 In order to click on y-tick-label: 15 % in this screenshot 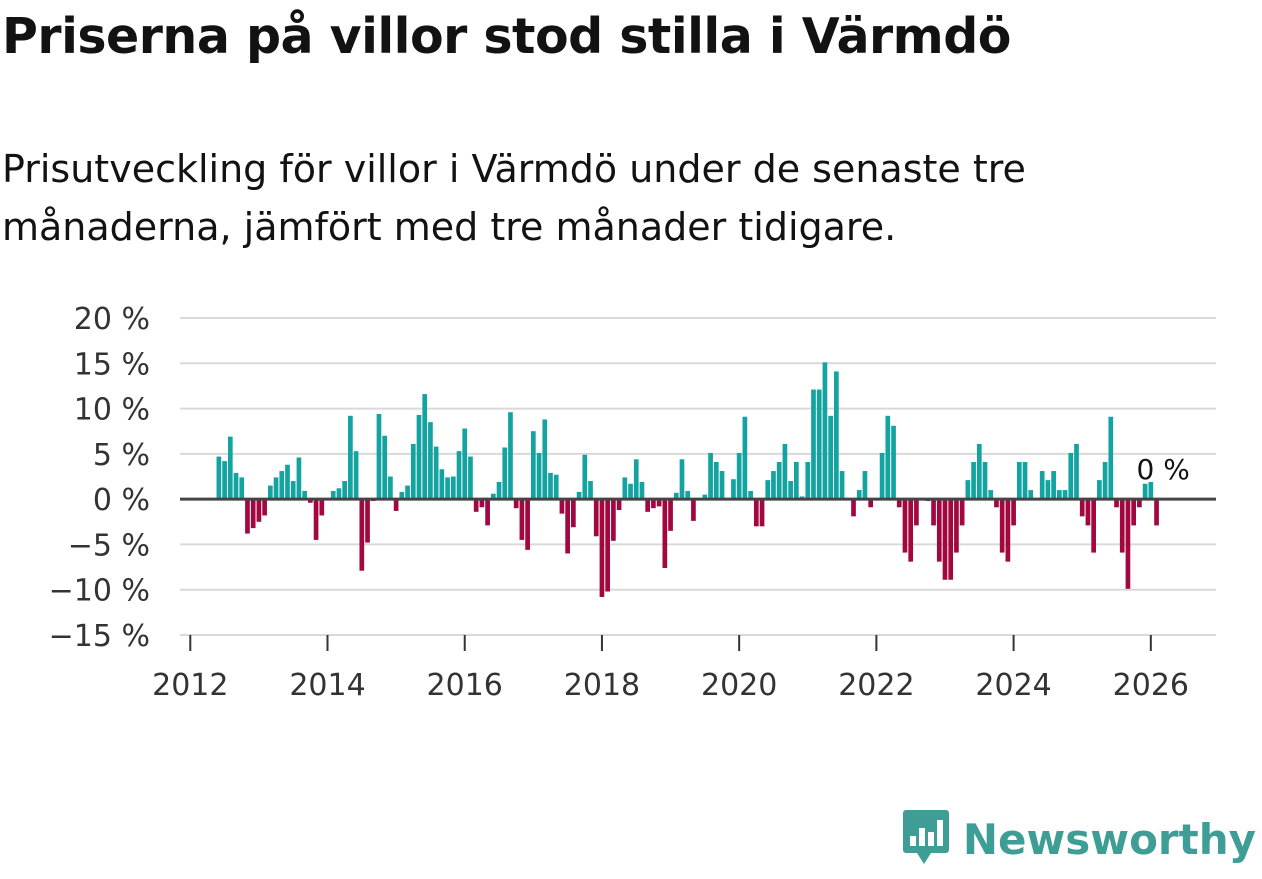, I will do `click(112, 364)`.